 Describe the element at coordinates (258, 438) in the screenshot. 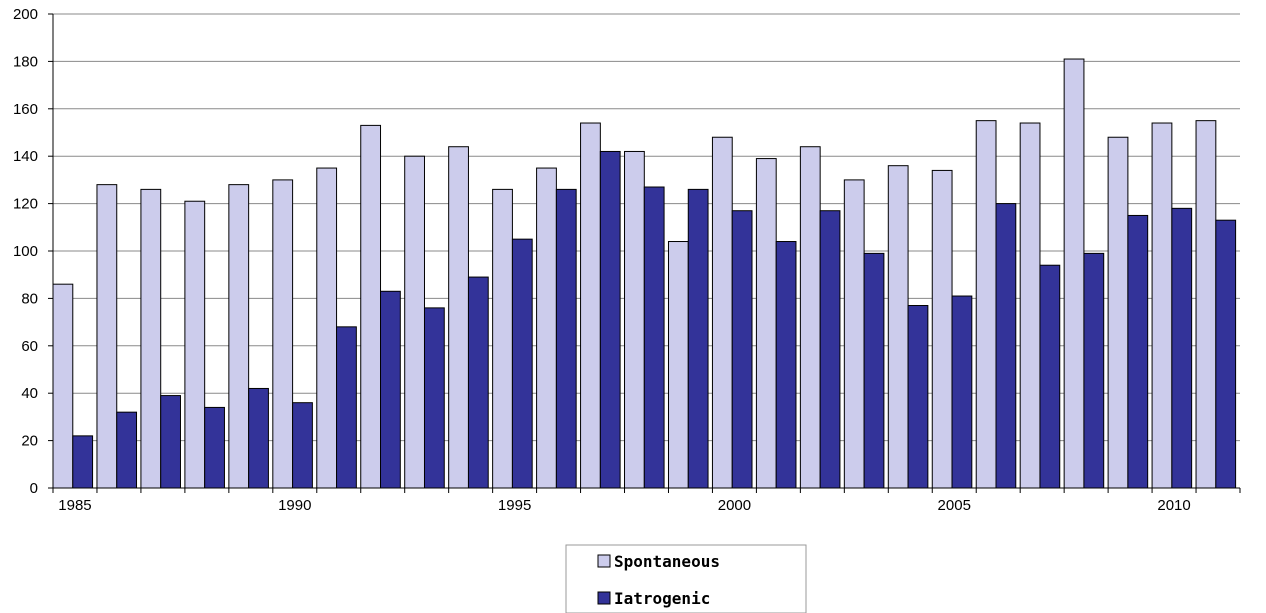

I see `bar-iatrogenic-1989` at that location.